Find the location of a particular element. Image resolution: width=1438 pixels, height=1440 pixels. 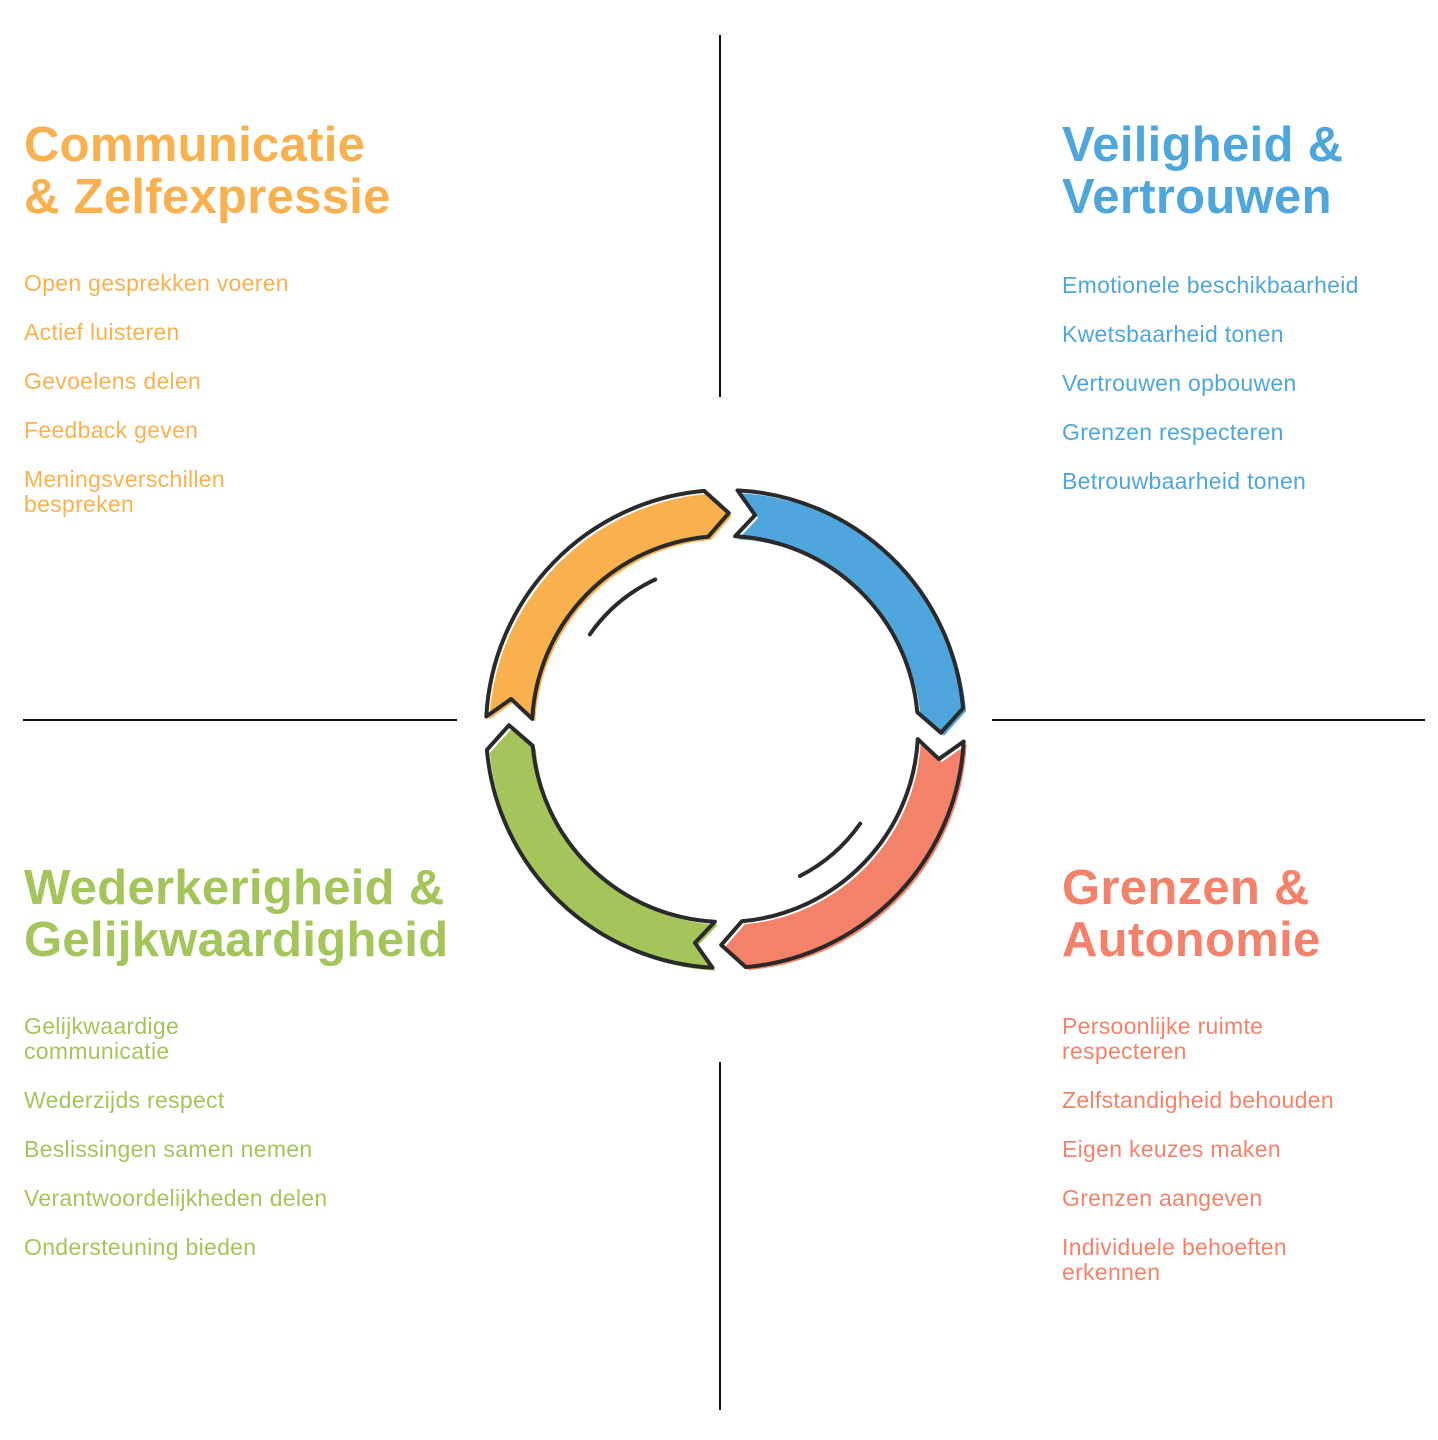

list-item: Zelfstandigheid behouden is located at coordinates (1198, 1100).